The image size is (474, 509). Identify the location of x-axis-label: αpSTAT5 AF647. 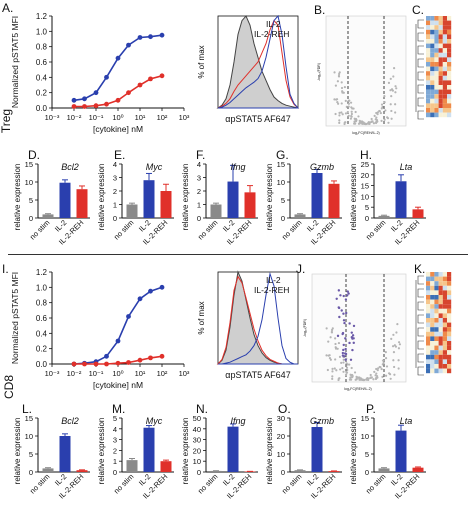
(257, 375).